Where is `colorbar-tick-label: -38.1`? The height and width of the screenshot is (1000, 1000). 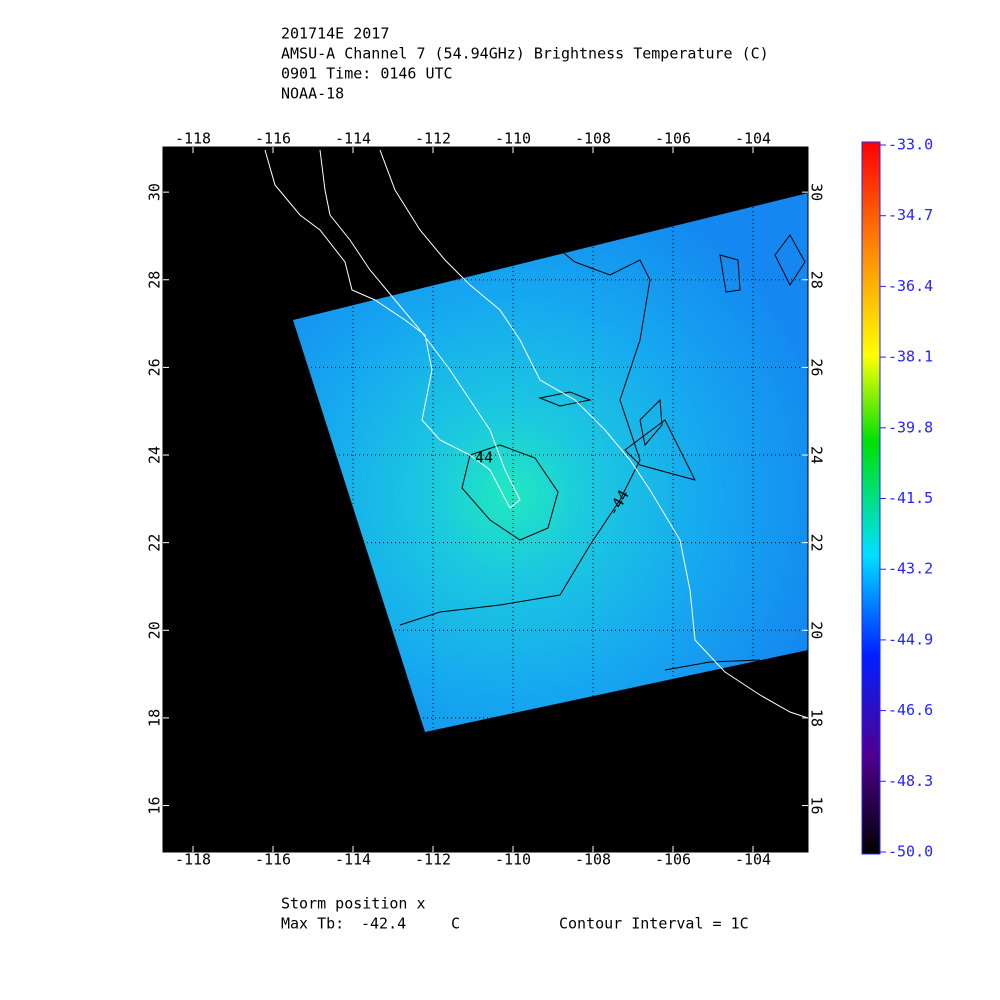 colorbar-tick-label: -38.1 is located at coordinates (910, 357).